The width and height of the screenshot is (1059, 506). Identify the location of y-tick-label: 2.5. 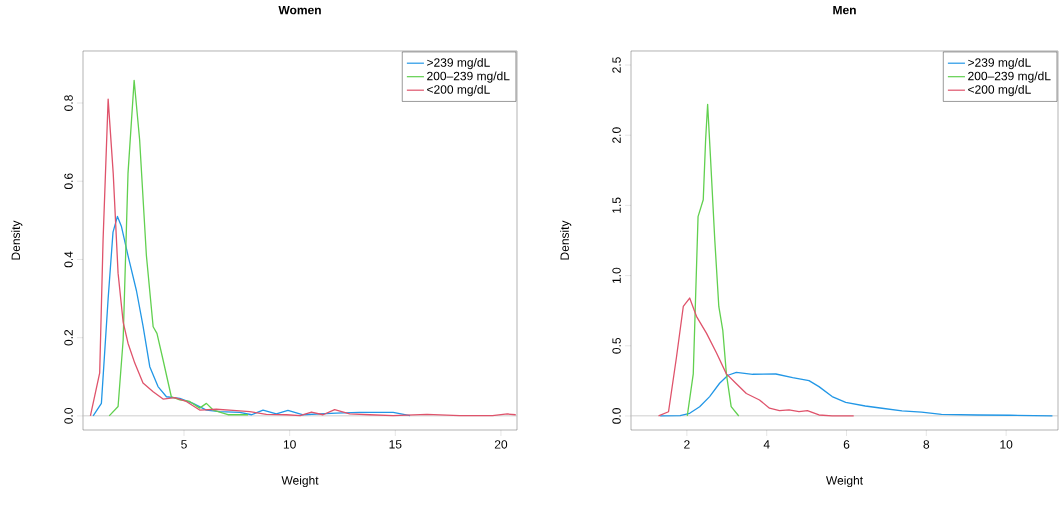
(616, 65).